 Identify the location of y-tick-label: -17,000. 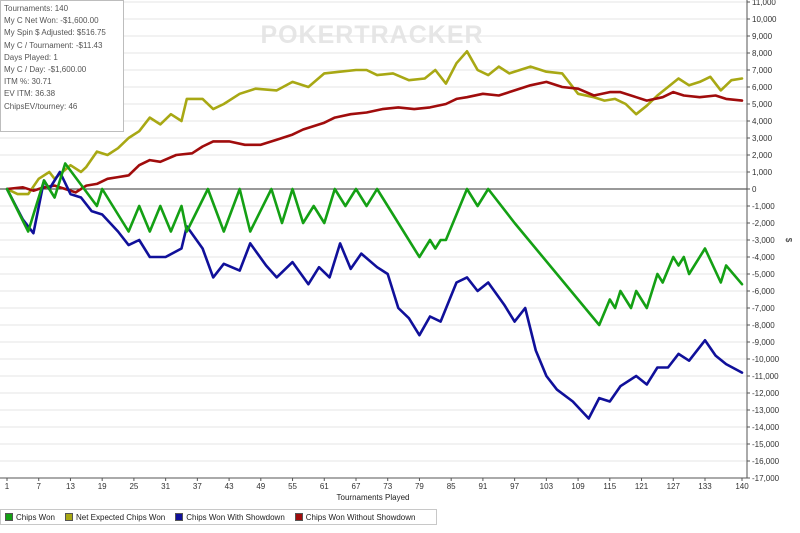
(766, 478).